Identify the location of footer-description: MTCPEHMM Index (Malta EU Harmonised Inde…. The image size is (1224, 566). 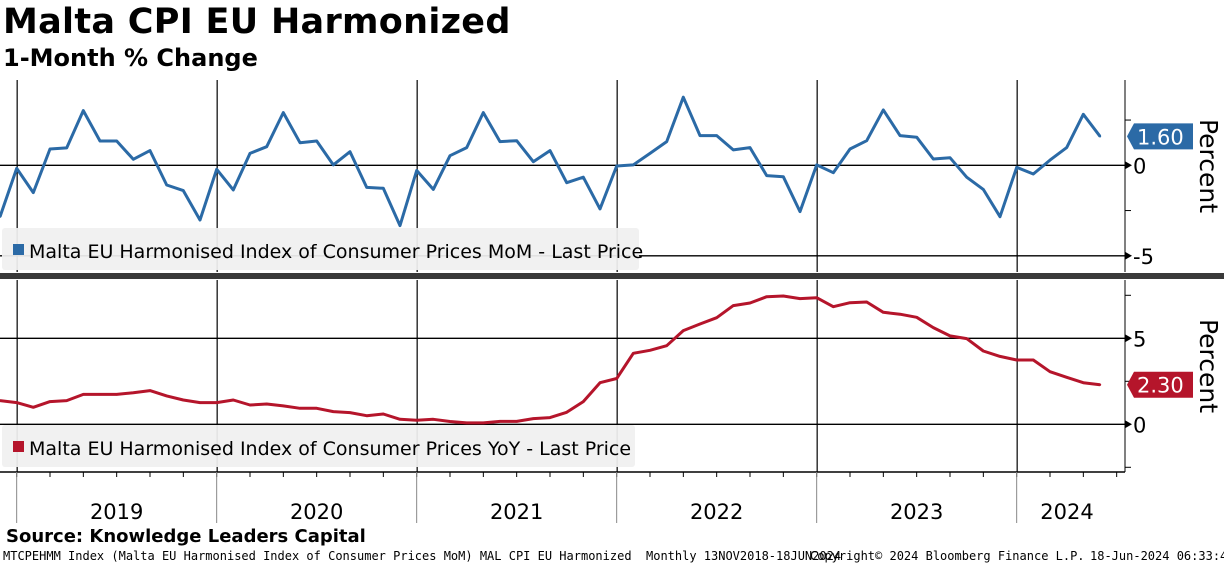
(422, 556).